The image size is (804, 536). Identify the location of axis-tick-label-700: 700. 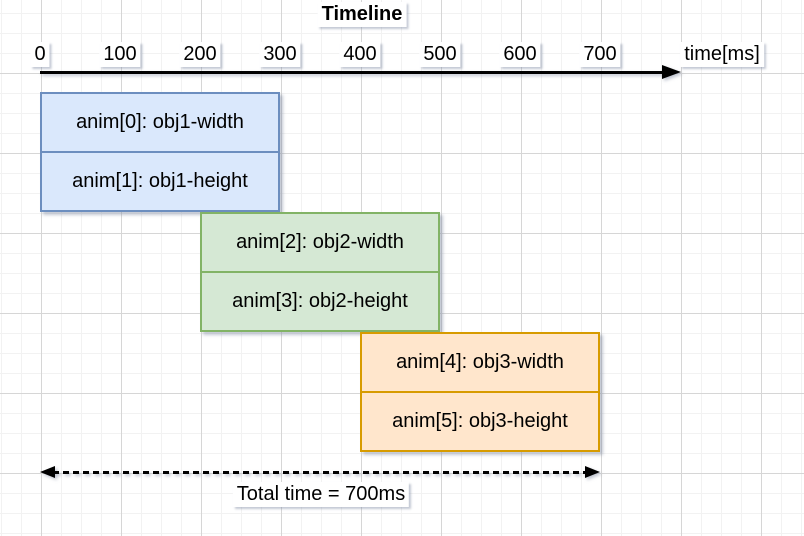
(600, 54).